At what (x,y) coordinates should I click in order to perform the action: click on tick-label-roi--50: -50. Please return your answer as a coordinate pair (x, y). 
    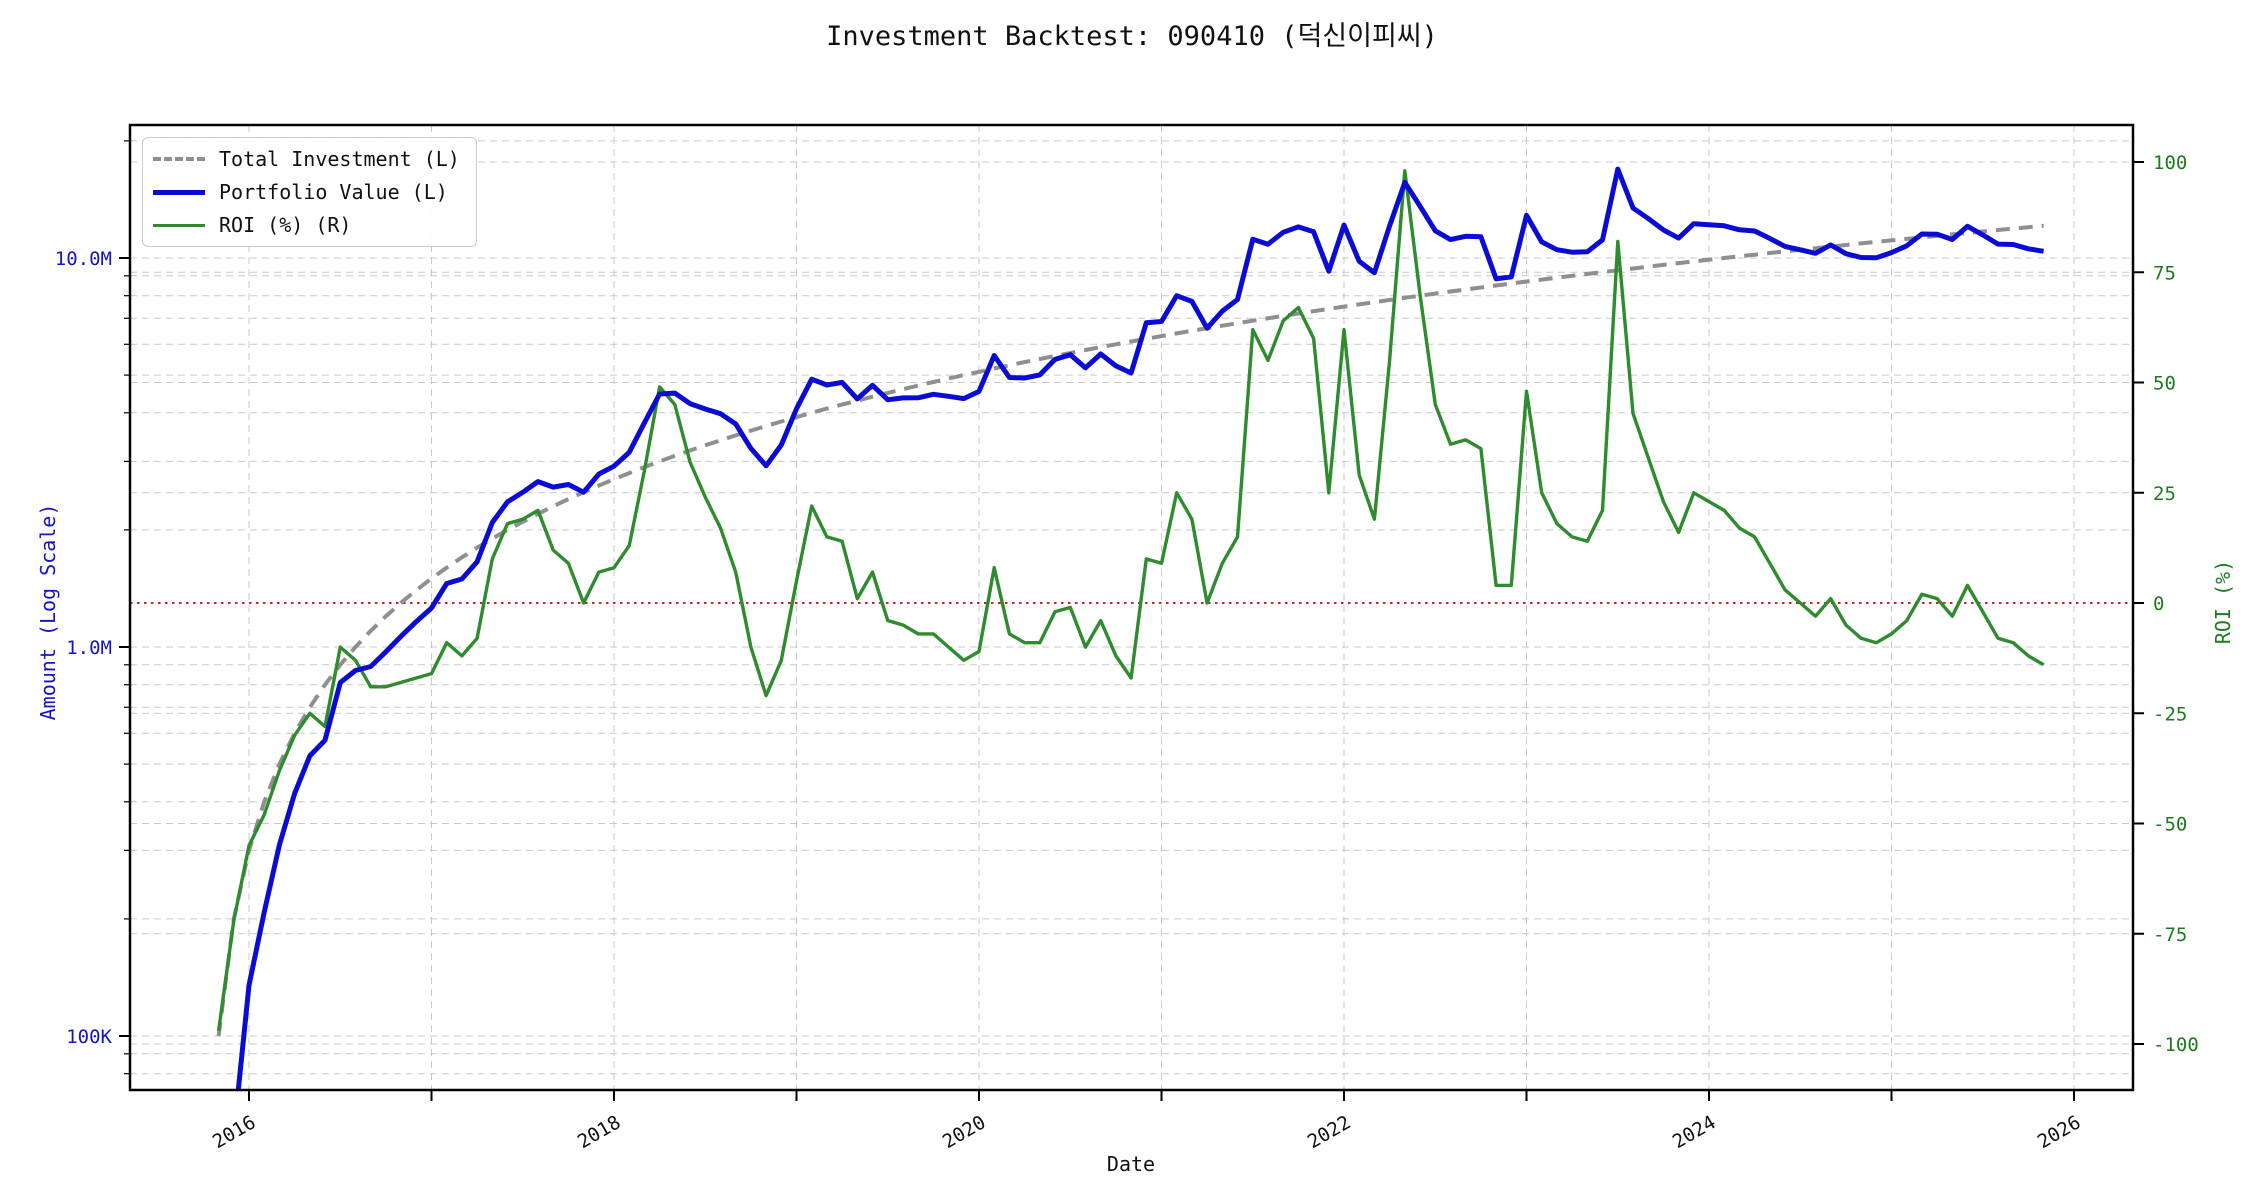
    Looking at the image, I should click on (2170, 825).